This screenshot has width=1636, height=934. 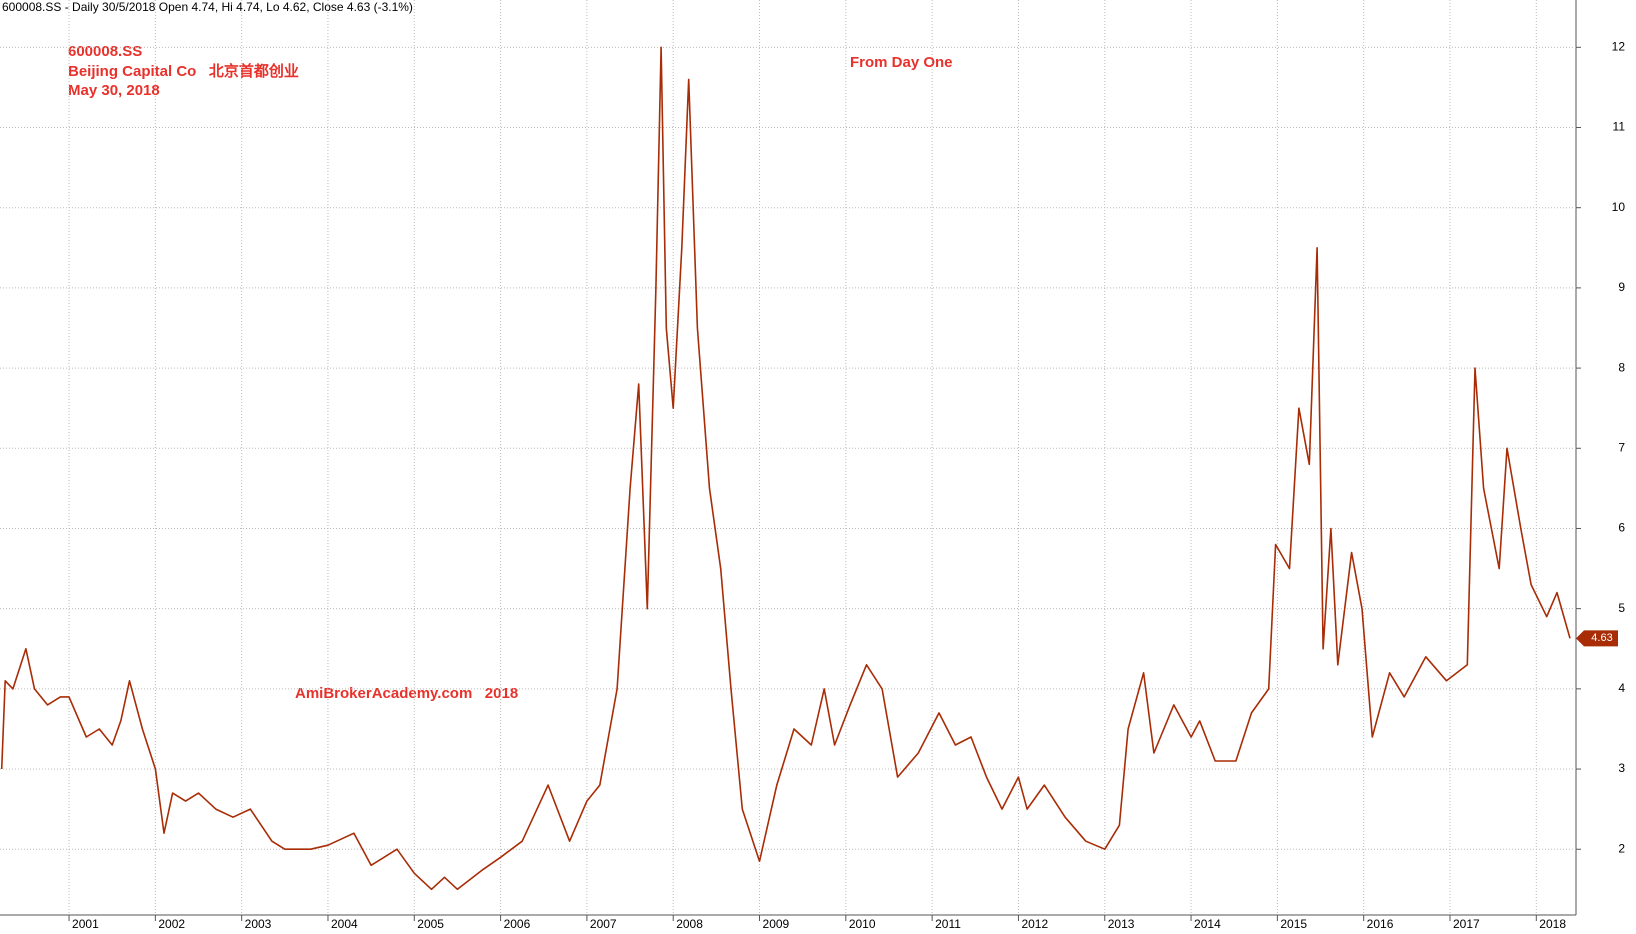 What do you see at coordinates (901, 62) in the screenshot?
I see `annotation: From Day One` at bounding box center [901, 62].